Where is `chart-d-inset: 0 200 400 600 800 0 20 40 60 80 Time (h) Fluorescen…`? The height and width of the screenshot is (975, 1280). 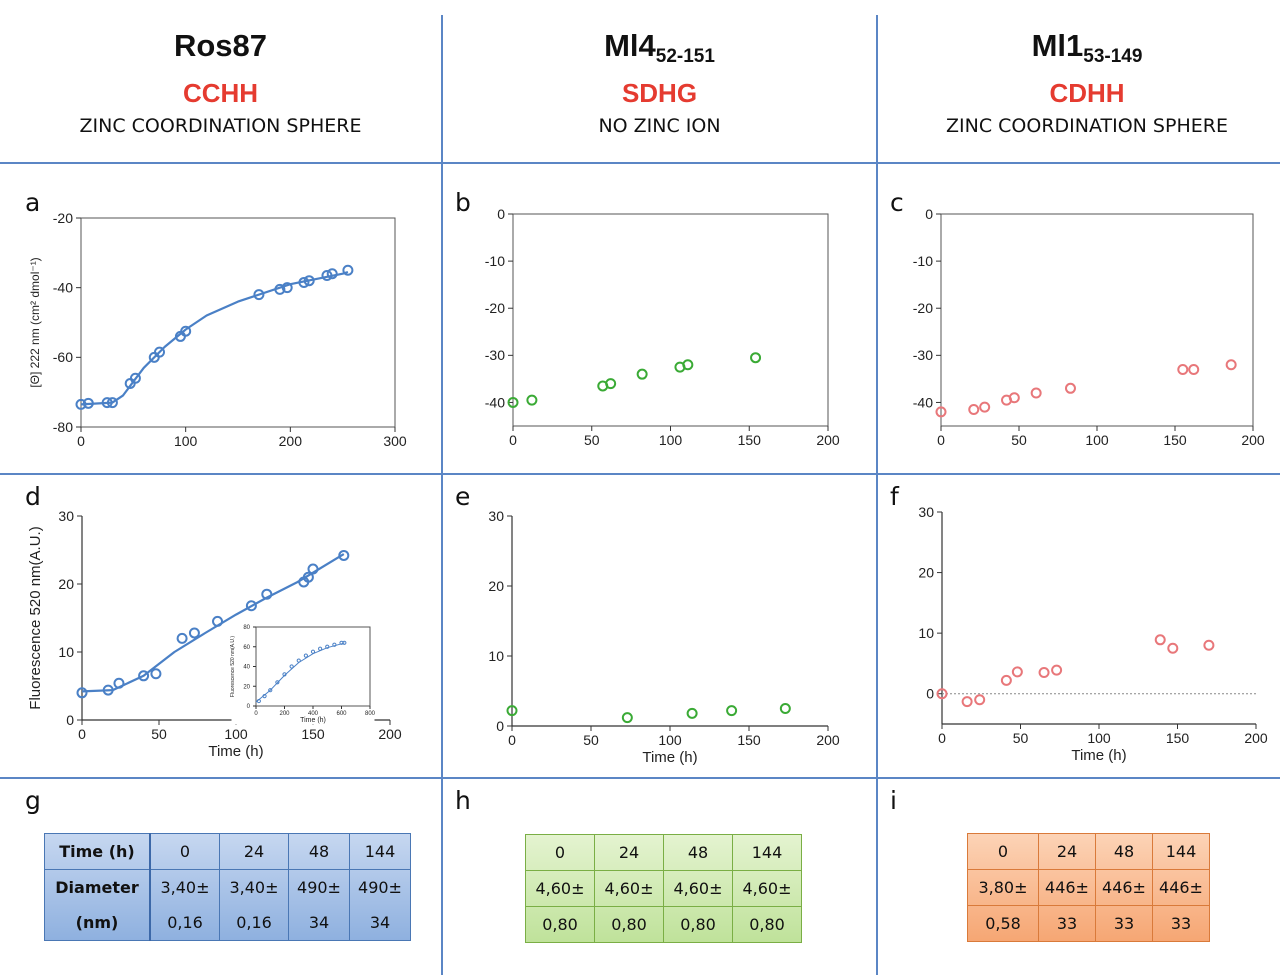
chart-d-inset: 0 200 400 600 800 0 20 40 60 80 Time (h) Fluorescen… is located at coordinates (303, 674).